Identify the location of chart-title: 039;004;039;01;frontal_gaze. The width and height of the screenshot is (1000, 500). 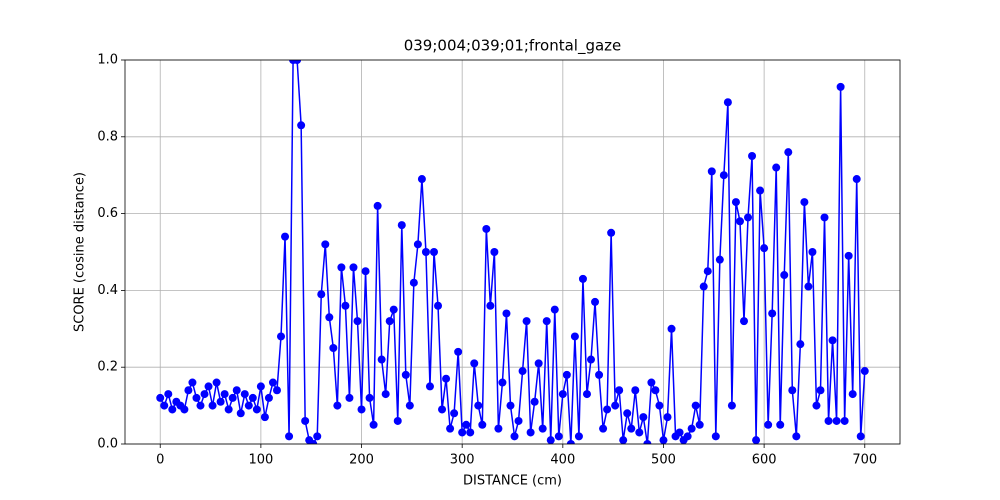
(513, 46).